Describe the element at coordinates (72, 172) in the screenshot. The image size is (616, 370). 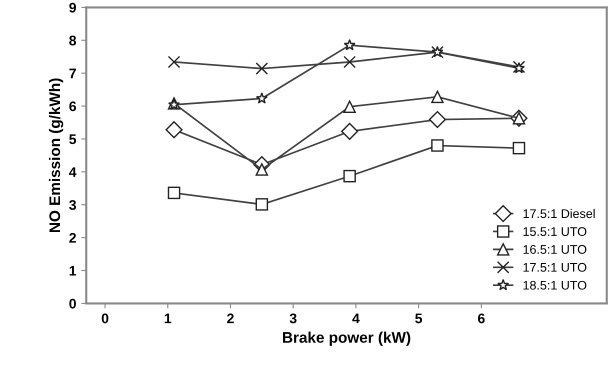
I see `y-tick-label: 4` at that location.